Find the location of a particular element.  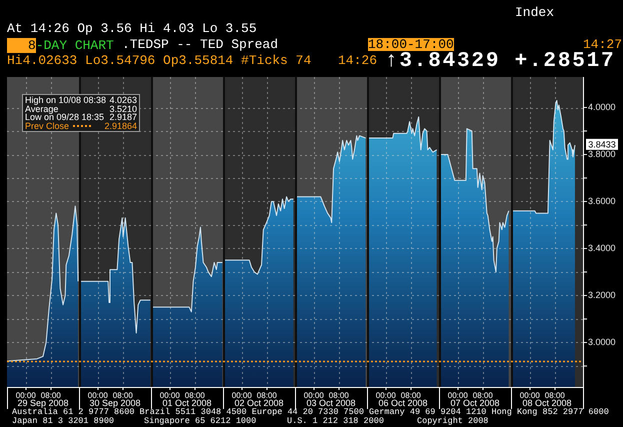

annotation: 4.0263 is located at coordinates (123, 100).